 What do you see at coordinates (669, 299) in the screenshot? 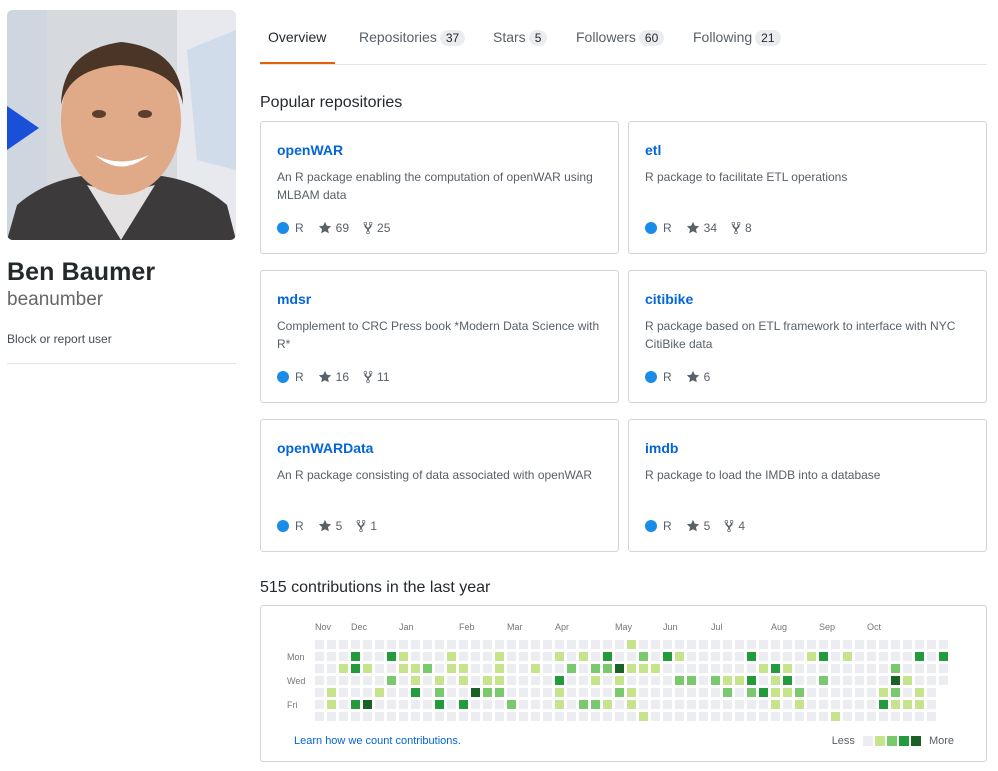
I see `repo-name-link: citibike` at bounding box center [669, 299].